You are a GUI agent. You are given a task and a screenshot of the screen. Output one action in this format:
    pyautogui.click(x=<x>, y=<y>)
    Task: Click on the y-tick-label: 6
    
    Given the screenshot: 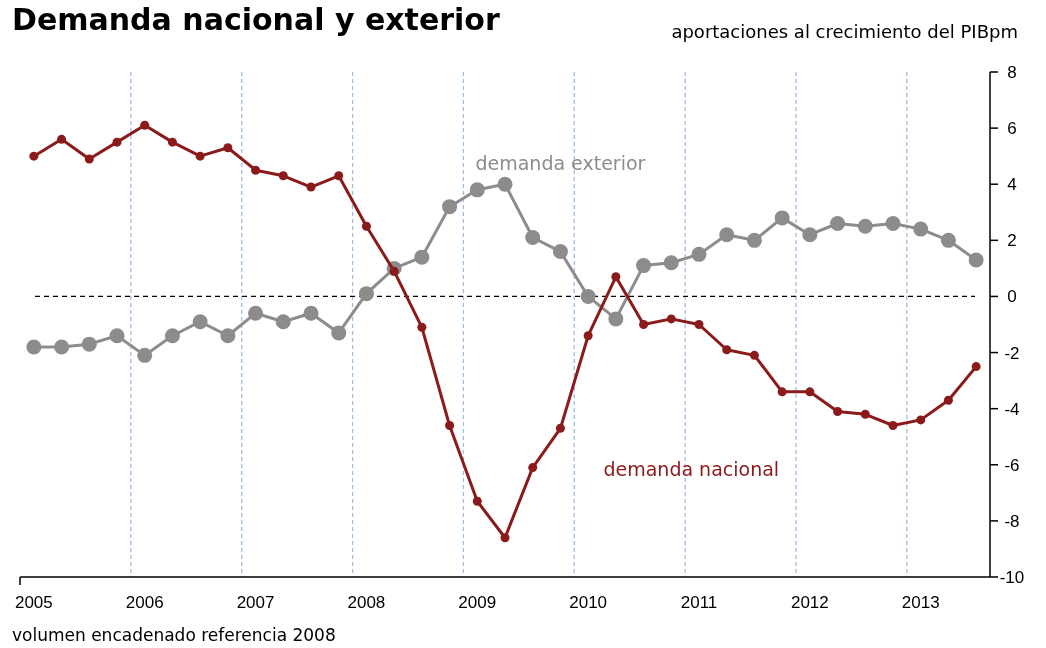 What is the action you would take?
    pyautogui.click(x=1012, y=129)
    